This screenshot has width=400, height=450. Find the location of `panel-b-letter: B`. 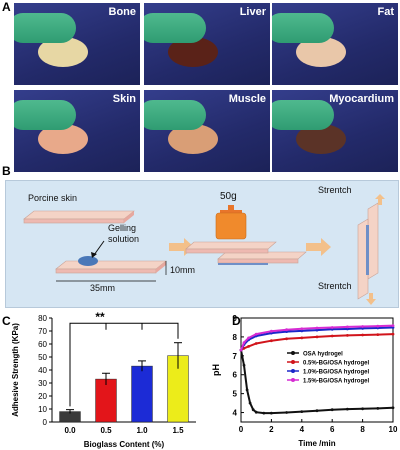

panel-b-letter: B is located at coordinates (6, 171).